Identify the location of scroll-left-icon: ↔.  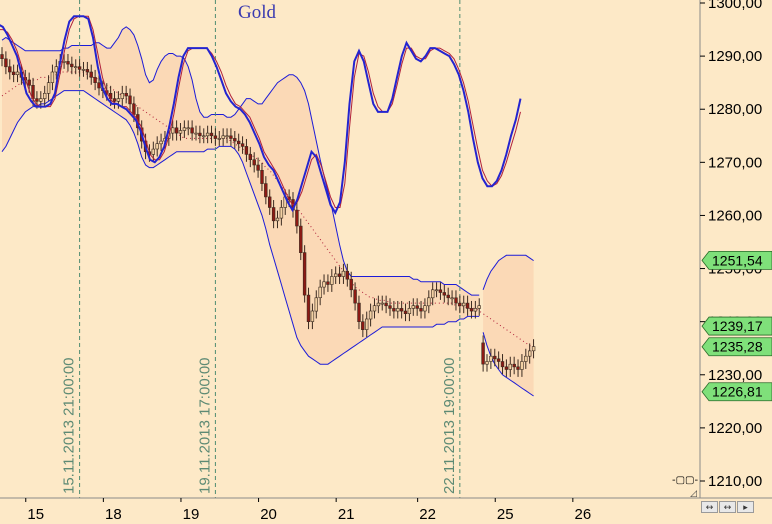
(709, 507).